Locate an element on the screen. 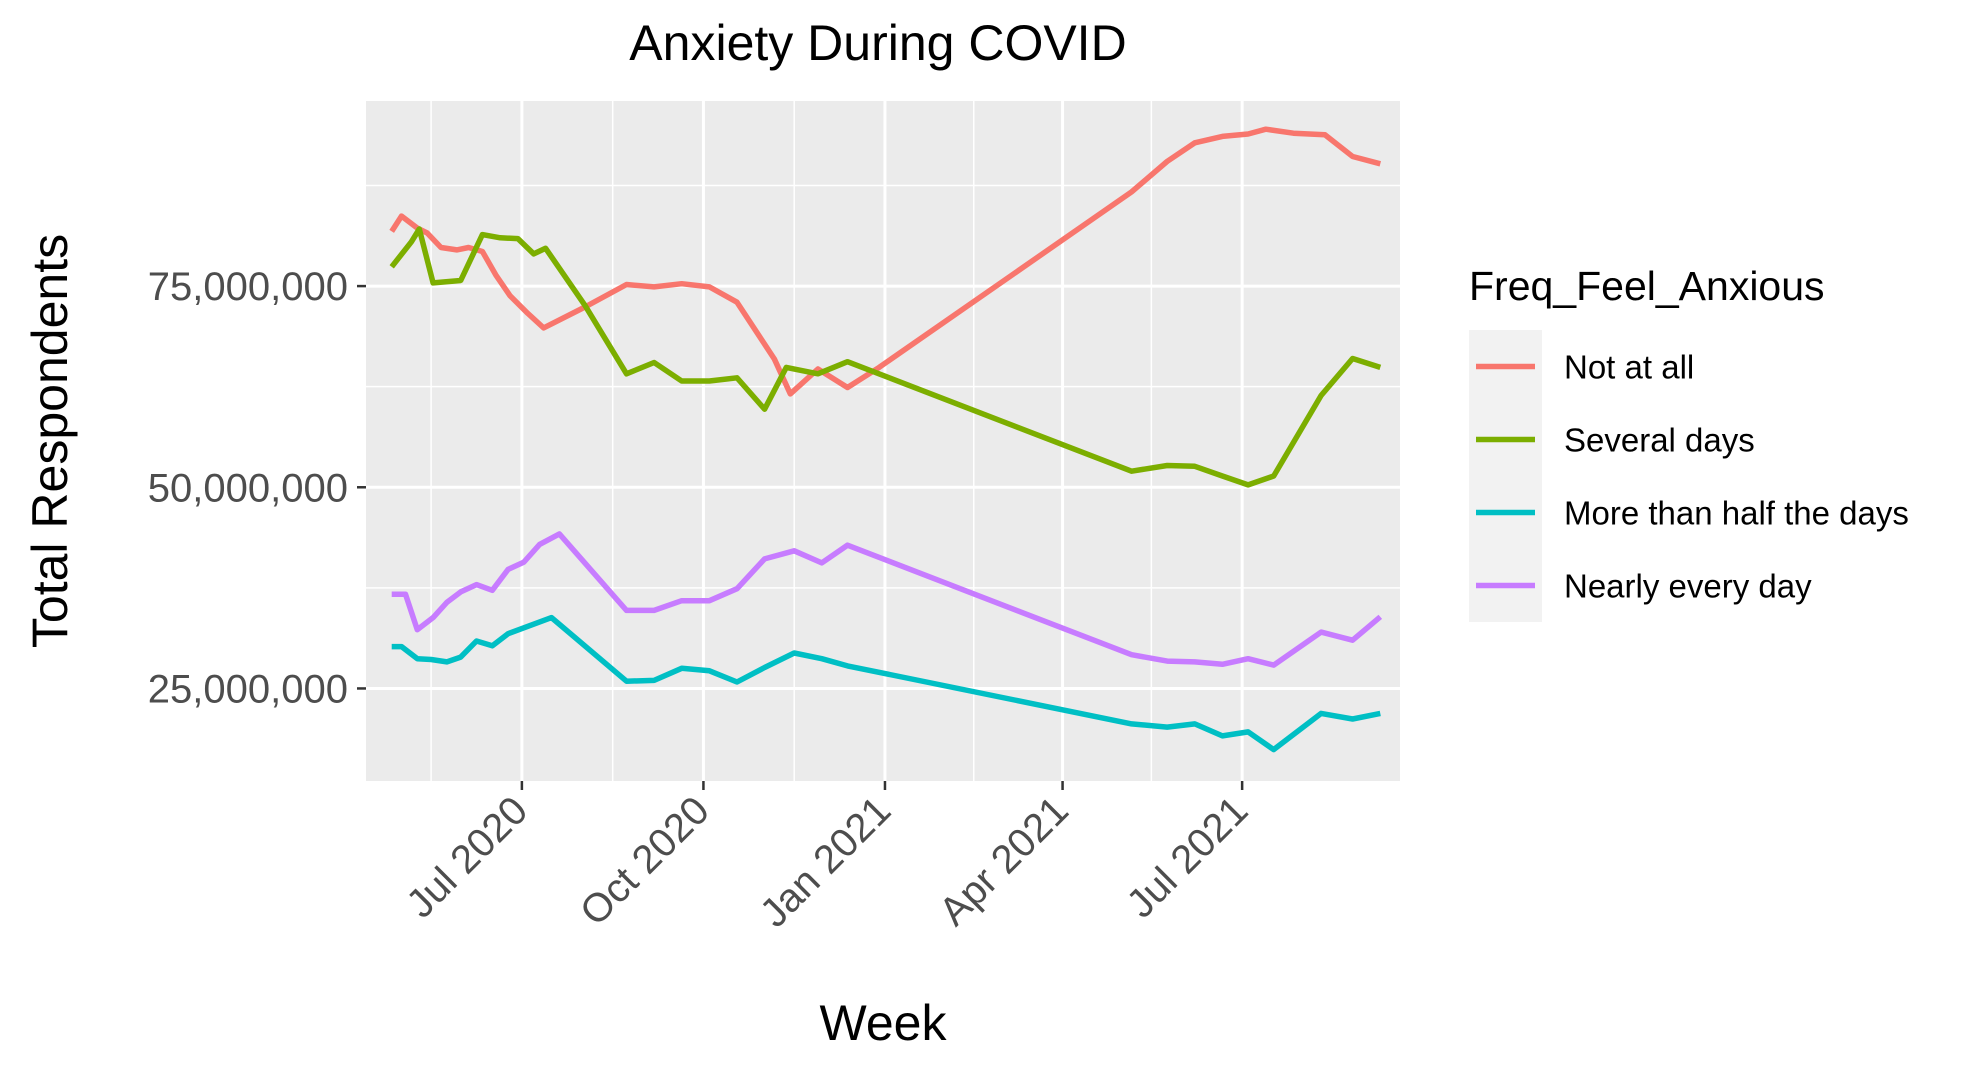  legend-label: Nearly every day is located at coordinates (1688, 586).